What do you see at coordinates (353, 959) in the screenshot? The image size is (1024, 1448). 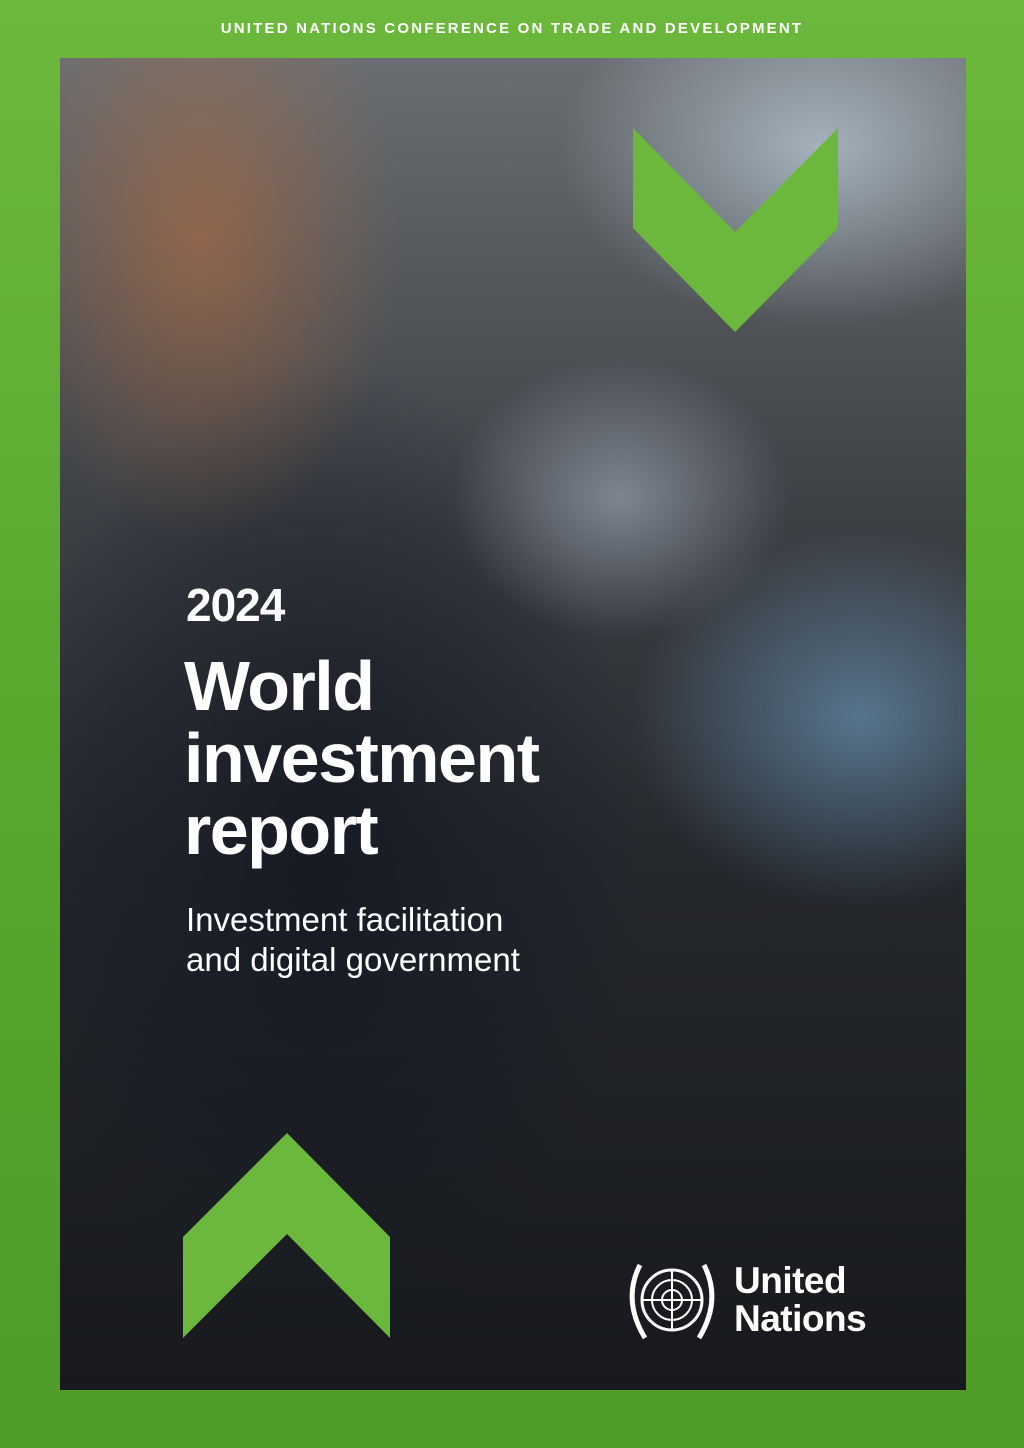 I see `subtitle-line: and digital government` at bounding box center [353, 959].